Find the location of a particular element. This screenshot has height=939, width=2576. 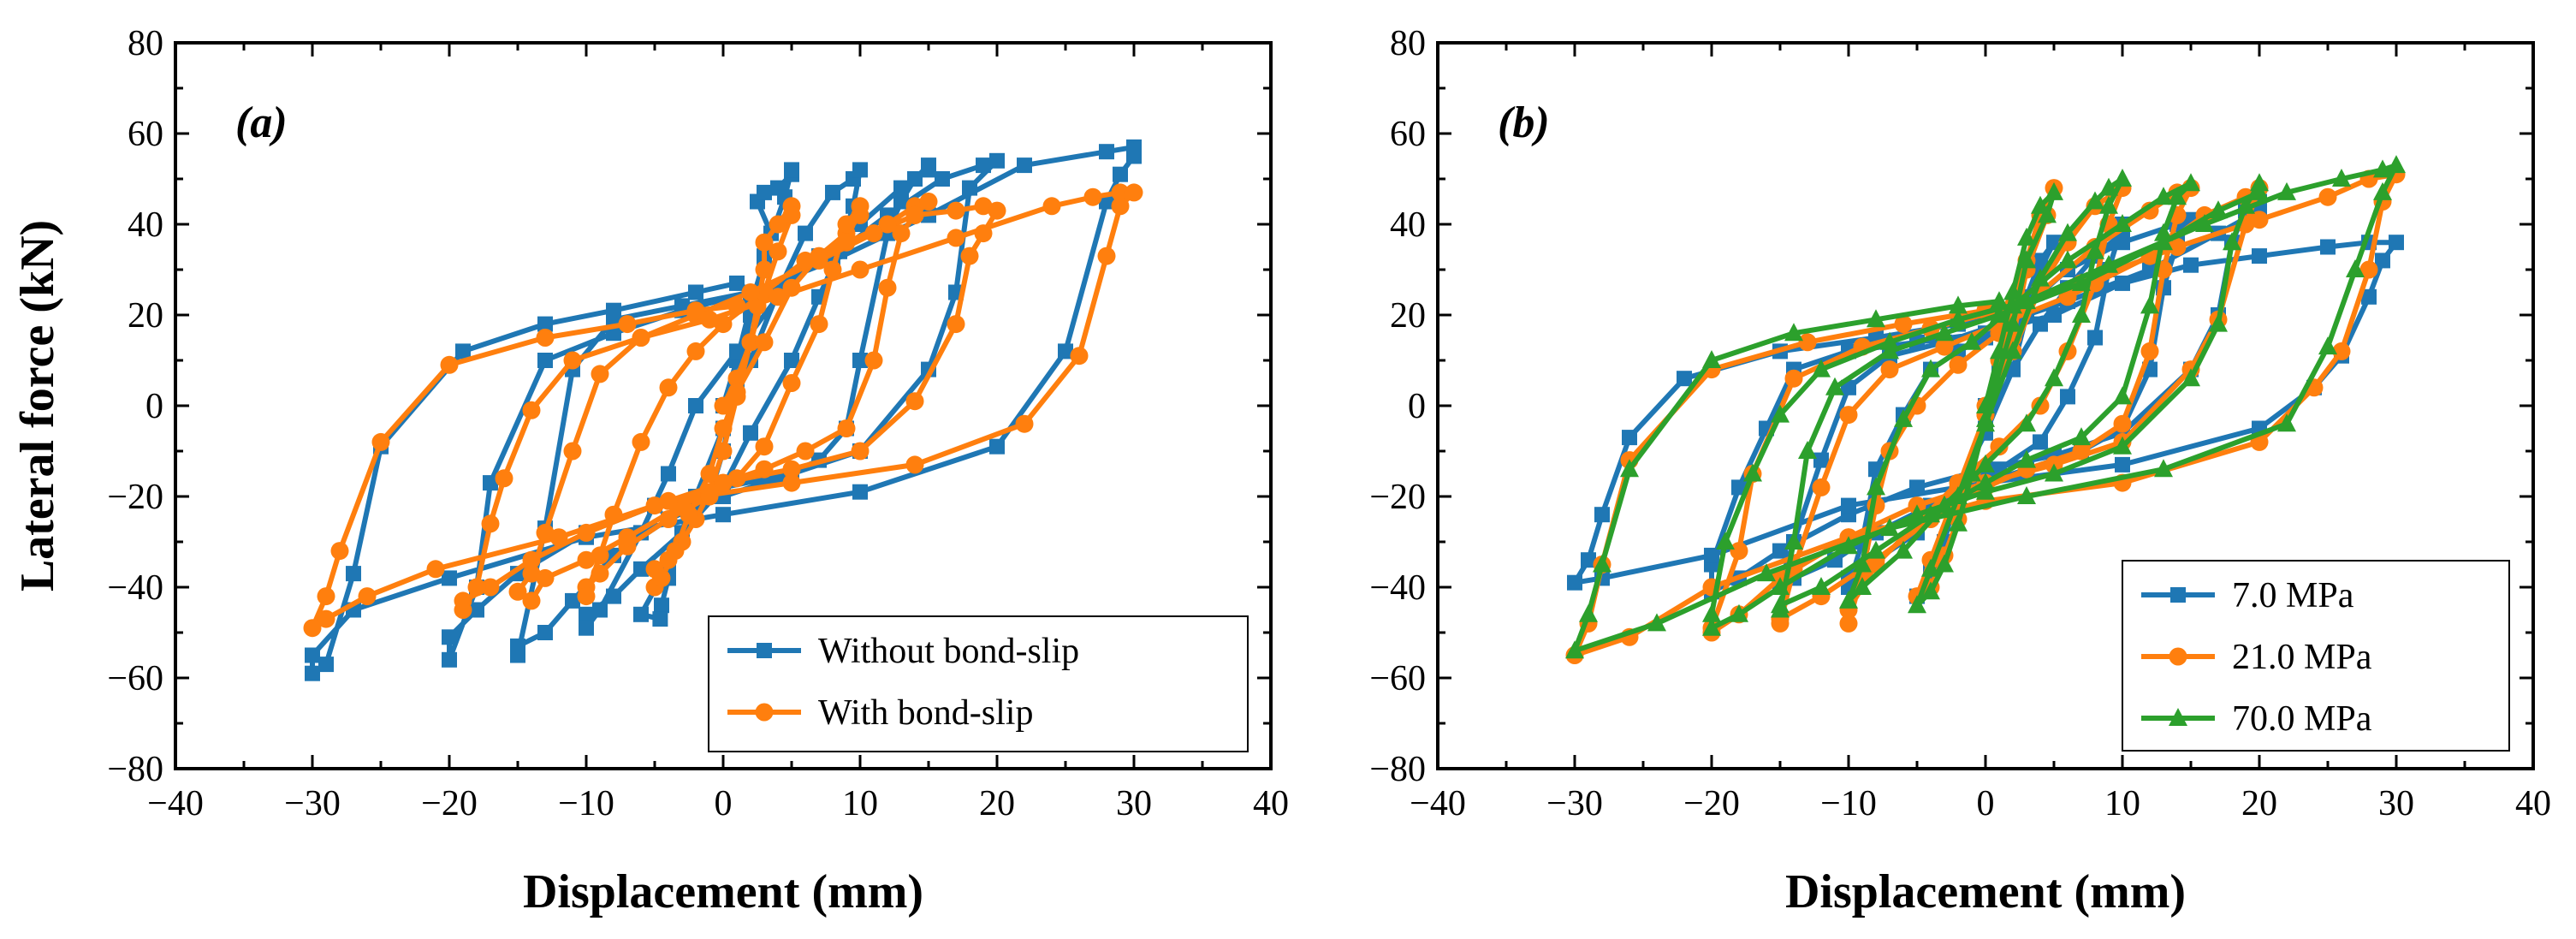

panel-b-y-tick-label: −60 is located at coordinates (1397, 678).